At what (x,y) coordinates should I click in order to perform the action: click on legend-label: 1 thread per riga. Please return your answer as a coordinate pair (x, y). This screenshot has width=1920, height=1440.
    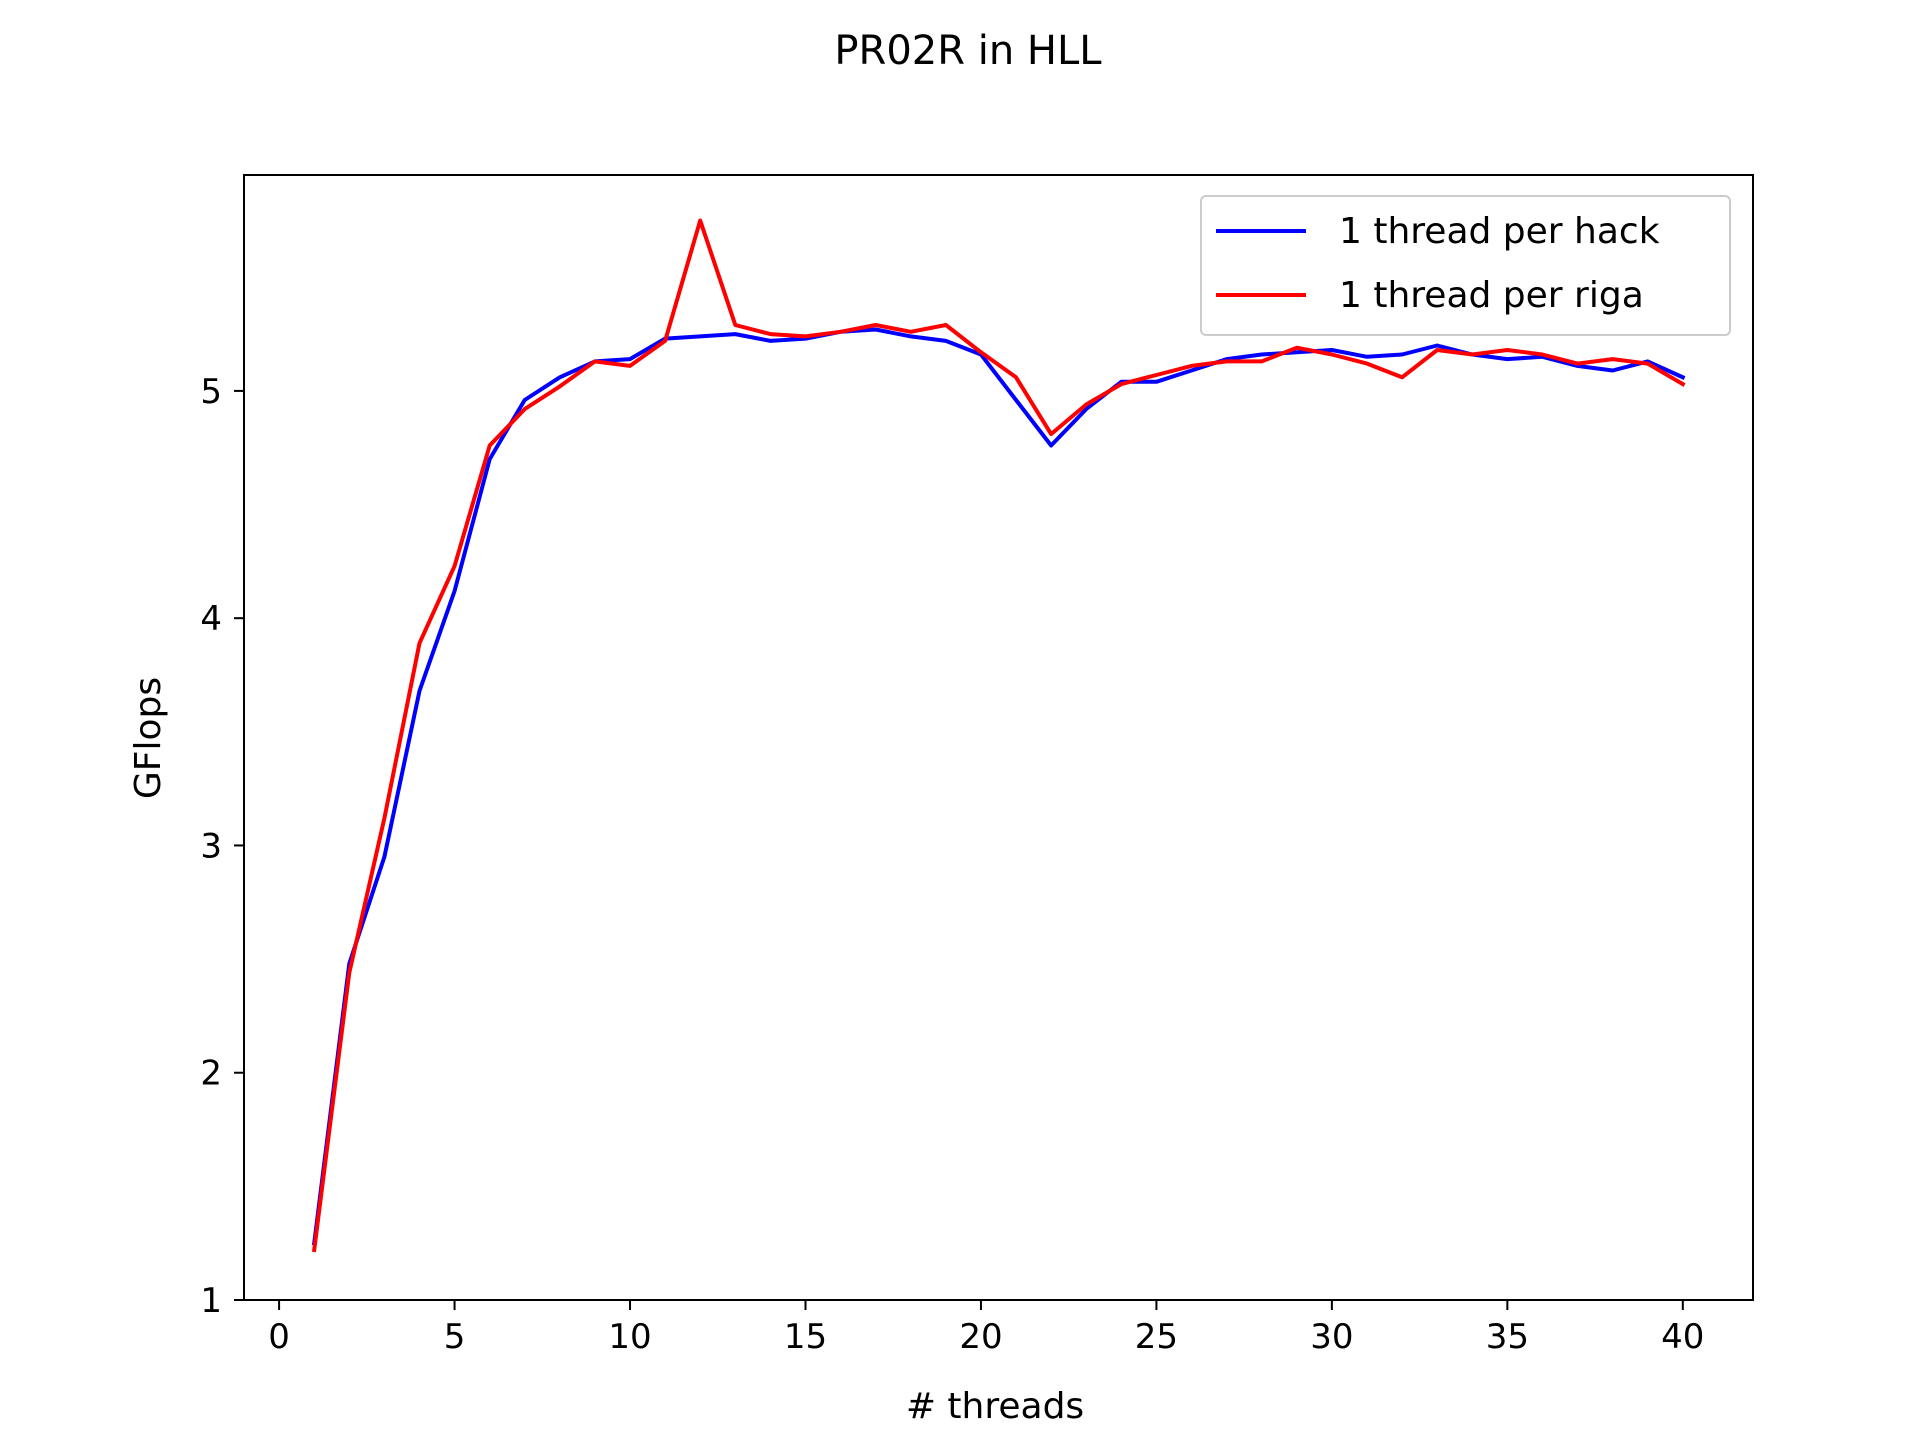
    Looking at the image, I should click on (1491, 295).